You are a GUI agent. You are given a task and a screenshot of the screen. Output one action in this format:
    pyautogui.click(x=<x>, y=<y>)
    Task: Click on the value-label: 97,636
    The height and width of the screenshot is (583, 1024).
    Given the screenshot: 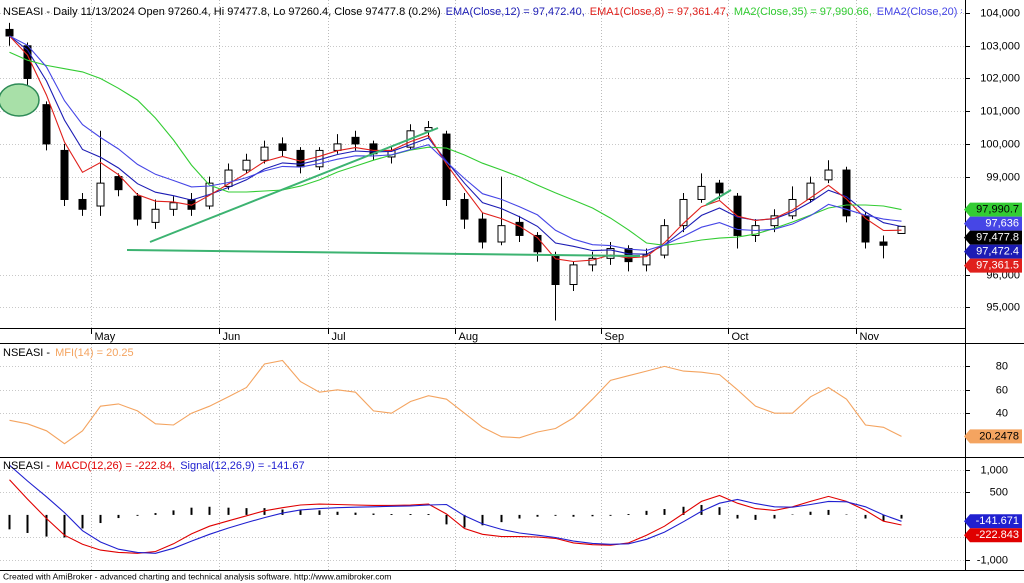 What is the action you would take?
    pyautogui.click(x=1002, y=224)
    